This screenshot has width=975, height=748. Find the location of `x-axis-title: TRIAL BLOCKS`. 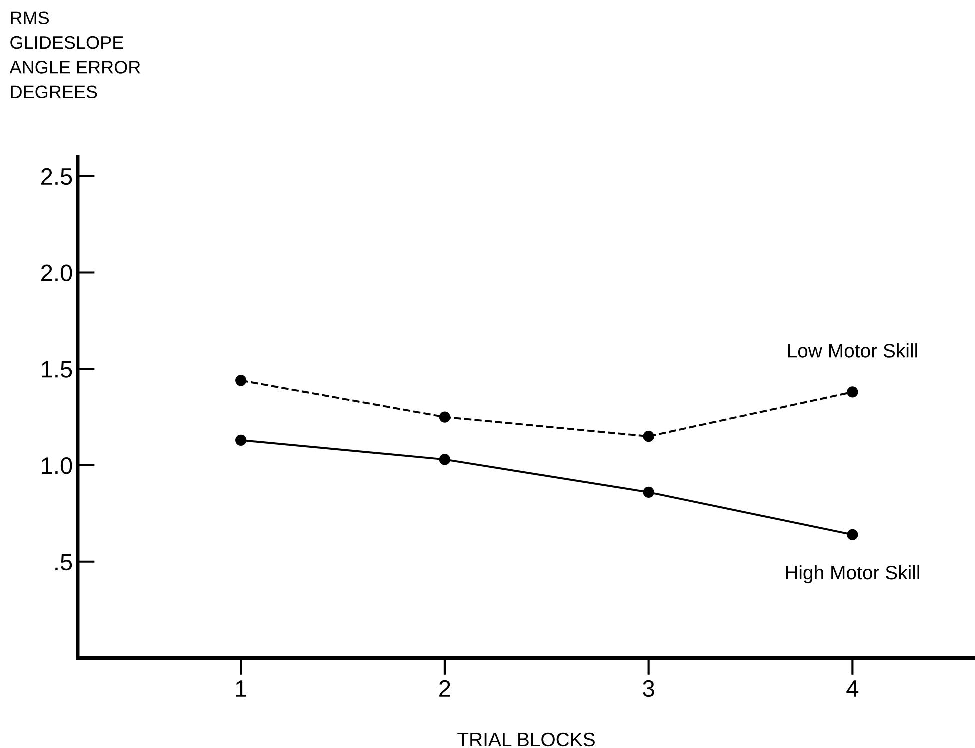

x-axis-title: TRIAL BLOCKS is located at coordinates (526, 739).